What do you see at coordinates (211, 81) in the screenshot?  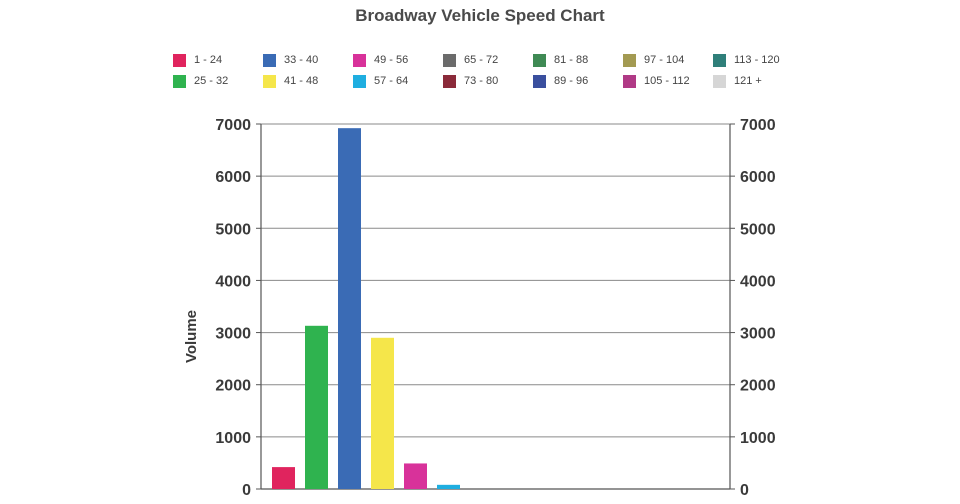 I see `legend-label: 25 - 32` at bounding box center [211, 81].